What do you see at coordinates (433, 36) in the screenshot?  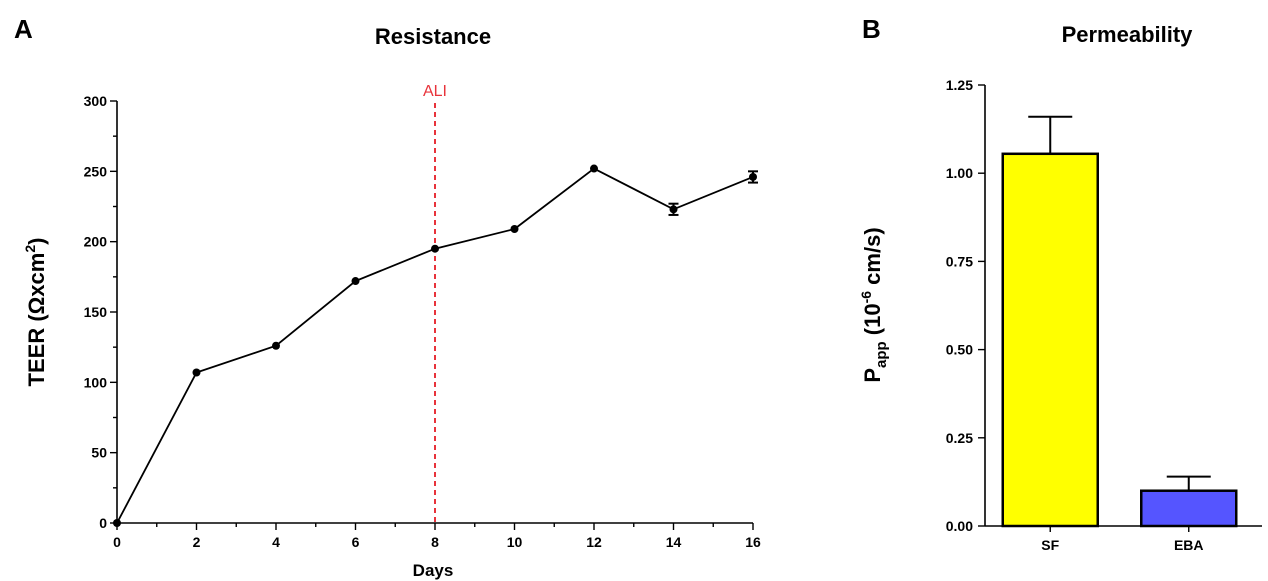 I see `resistance-chart-title: Resistance` at bounding box center [433, 36].